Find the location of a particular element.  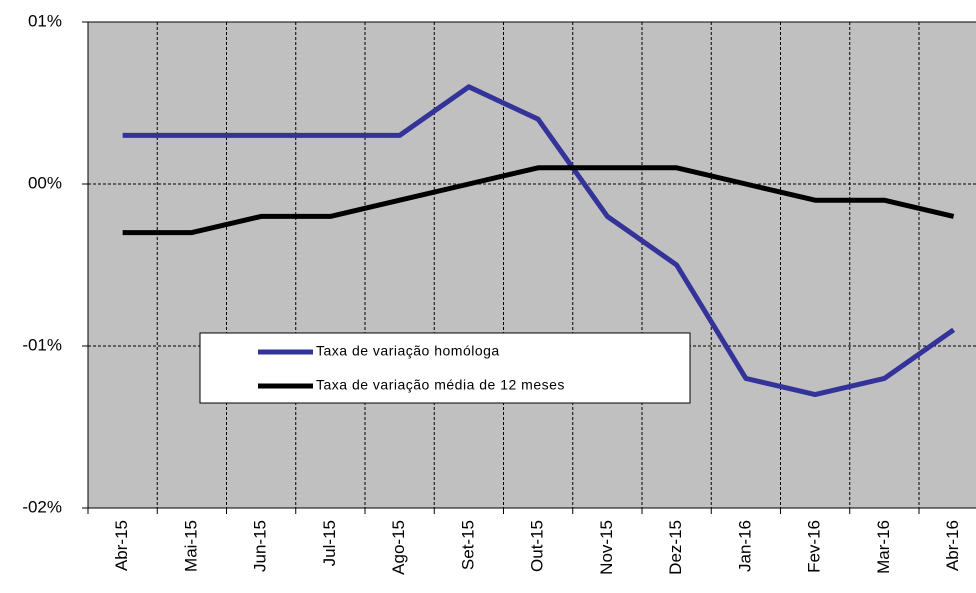

x-tick-label: Out-15 is located at coordinates (537, 546).